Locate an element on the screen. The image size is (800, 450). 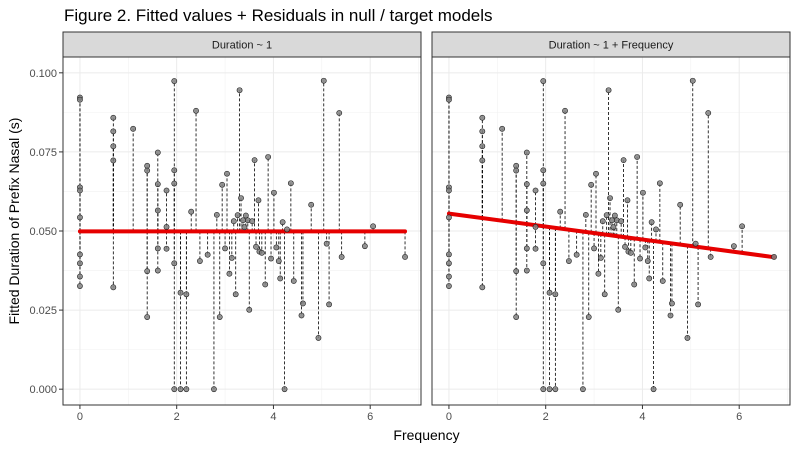
fitted-line is located at coordinates (611, 235).